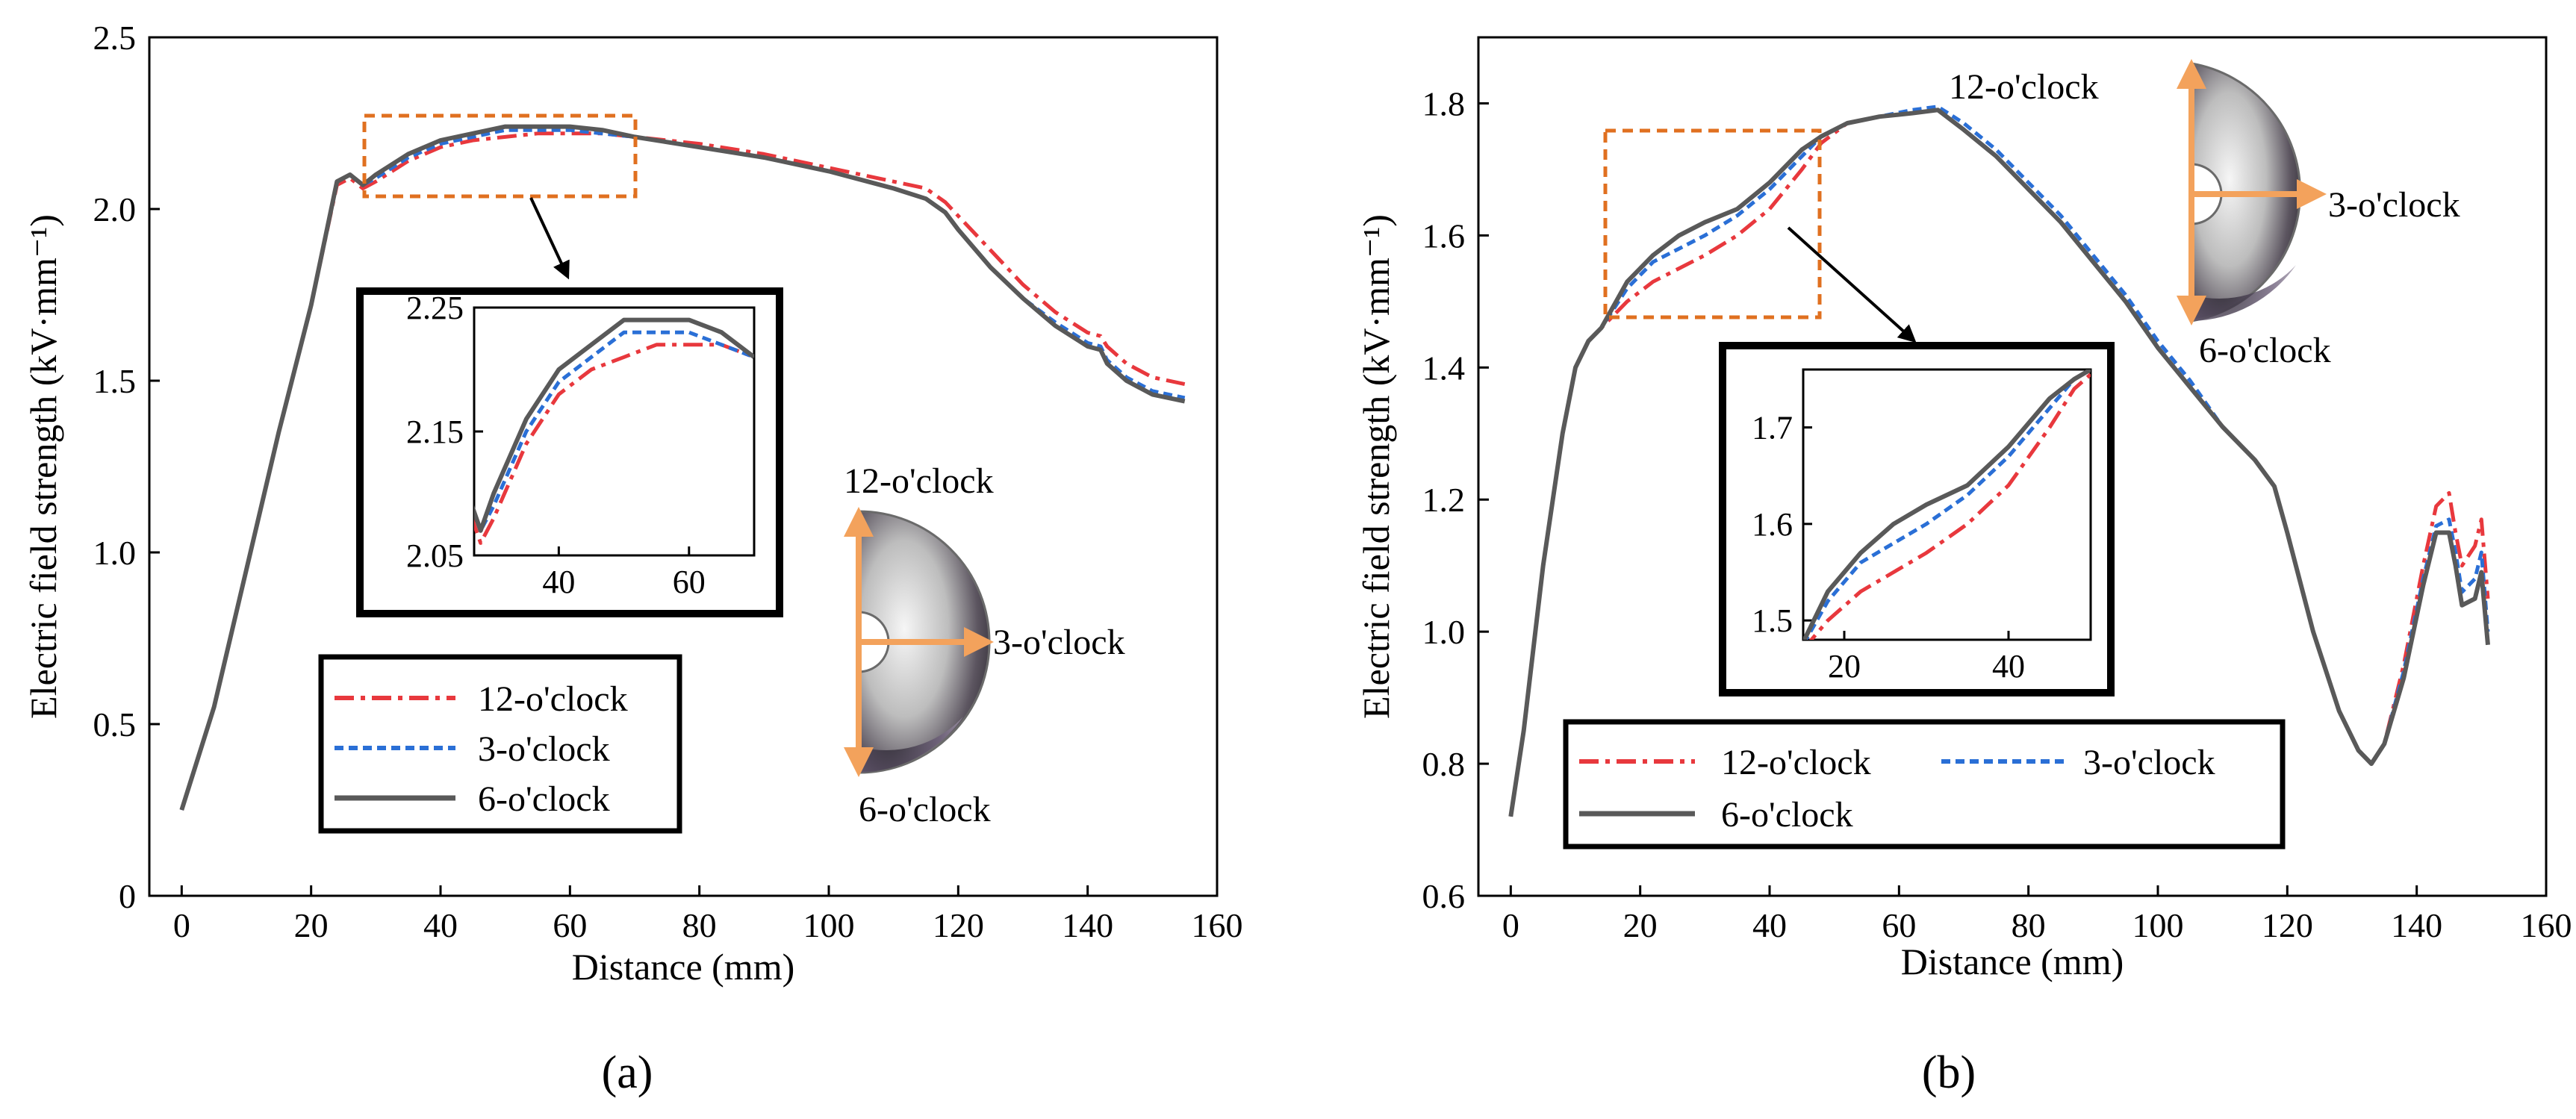  I want to click on panel-b-xtick-label: 120, so click(2287, 925).